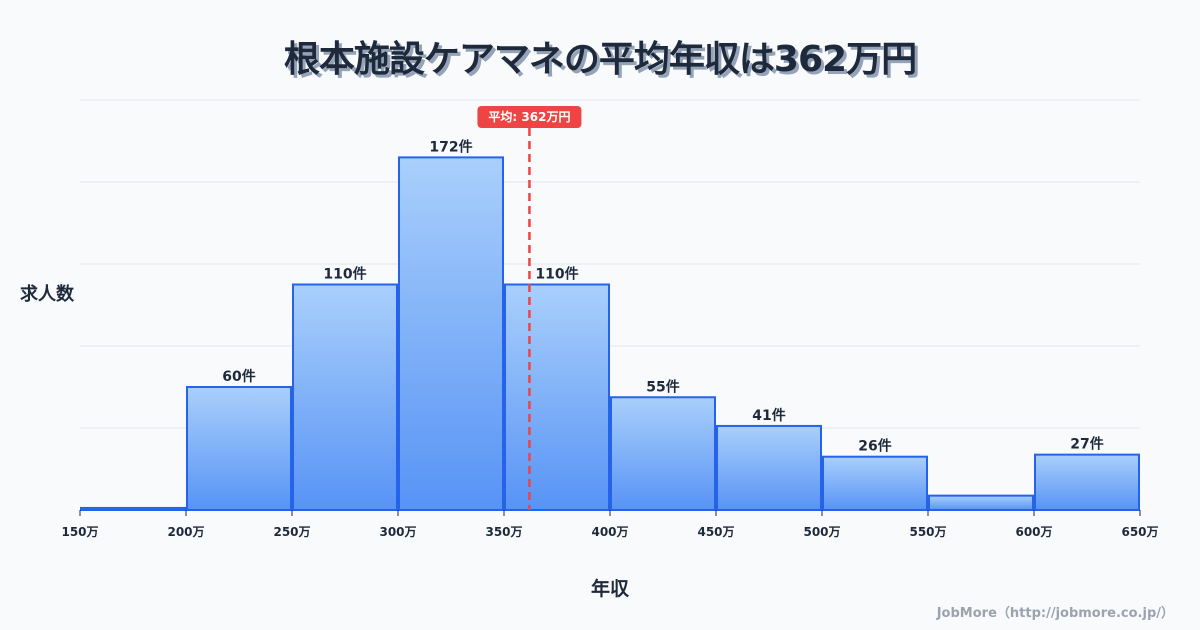  What do you see at coordinates (1033, 532) in the screenshot?
I see `x-tick-label: 600万` at bounding box center [1033, 532].